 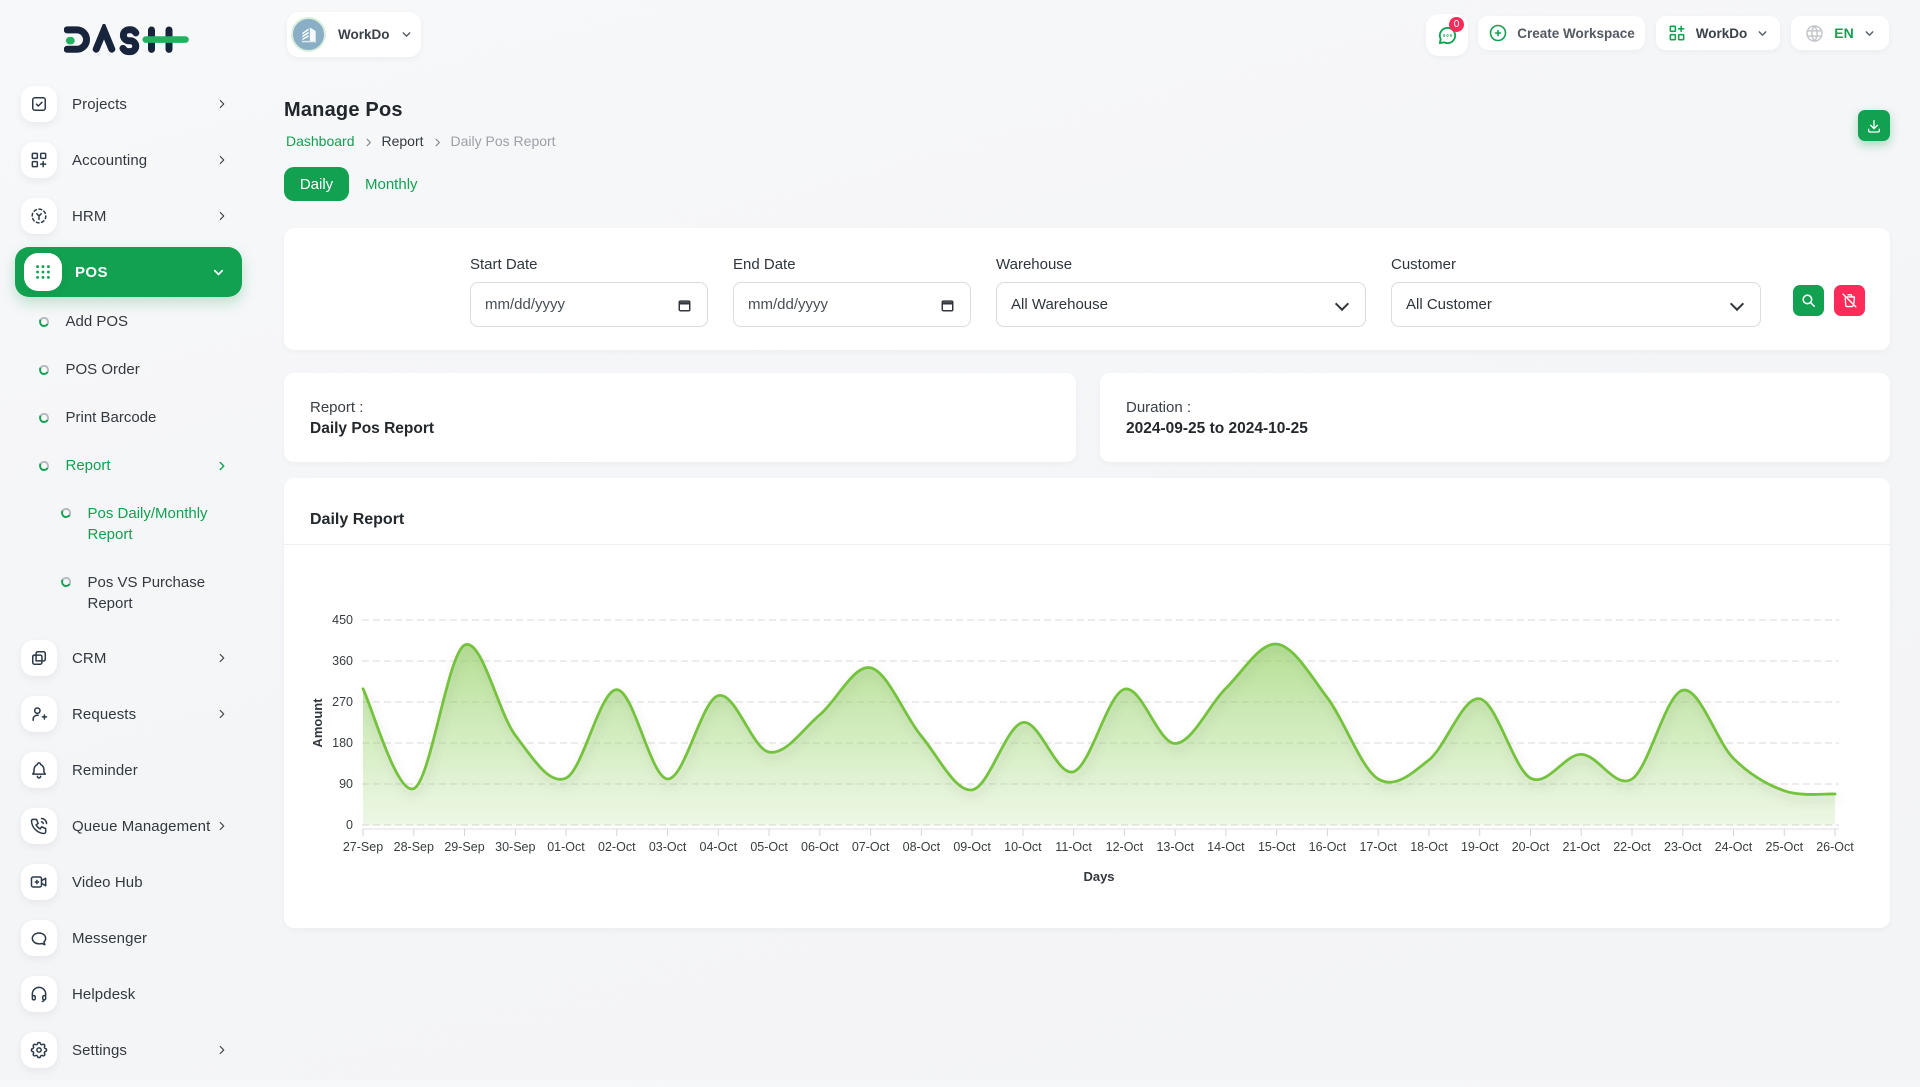 I want to click on svg-text: 20-Oct, so click(x=1531, y=847).